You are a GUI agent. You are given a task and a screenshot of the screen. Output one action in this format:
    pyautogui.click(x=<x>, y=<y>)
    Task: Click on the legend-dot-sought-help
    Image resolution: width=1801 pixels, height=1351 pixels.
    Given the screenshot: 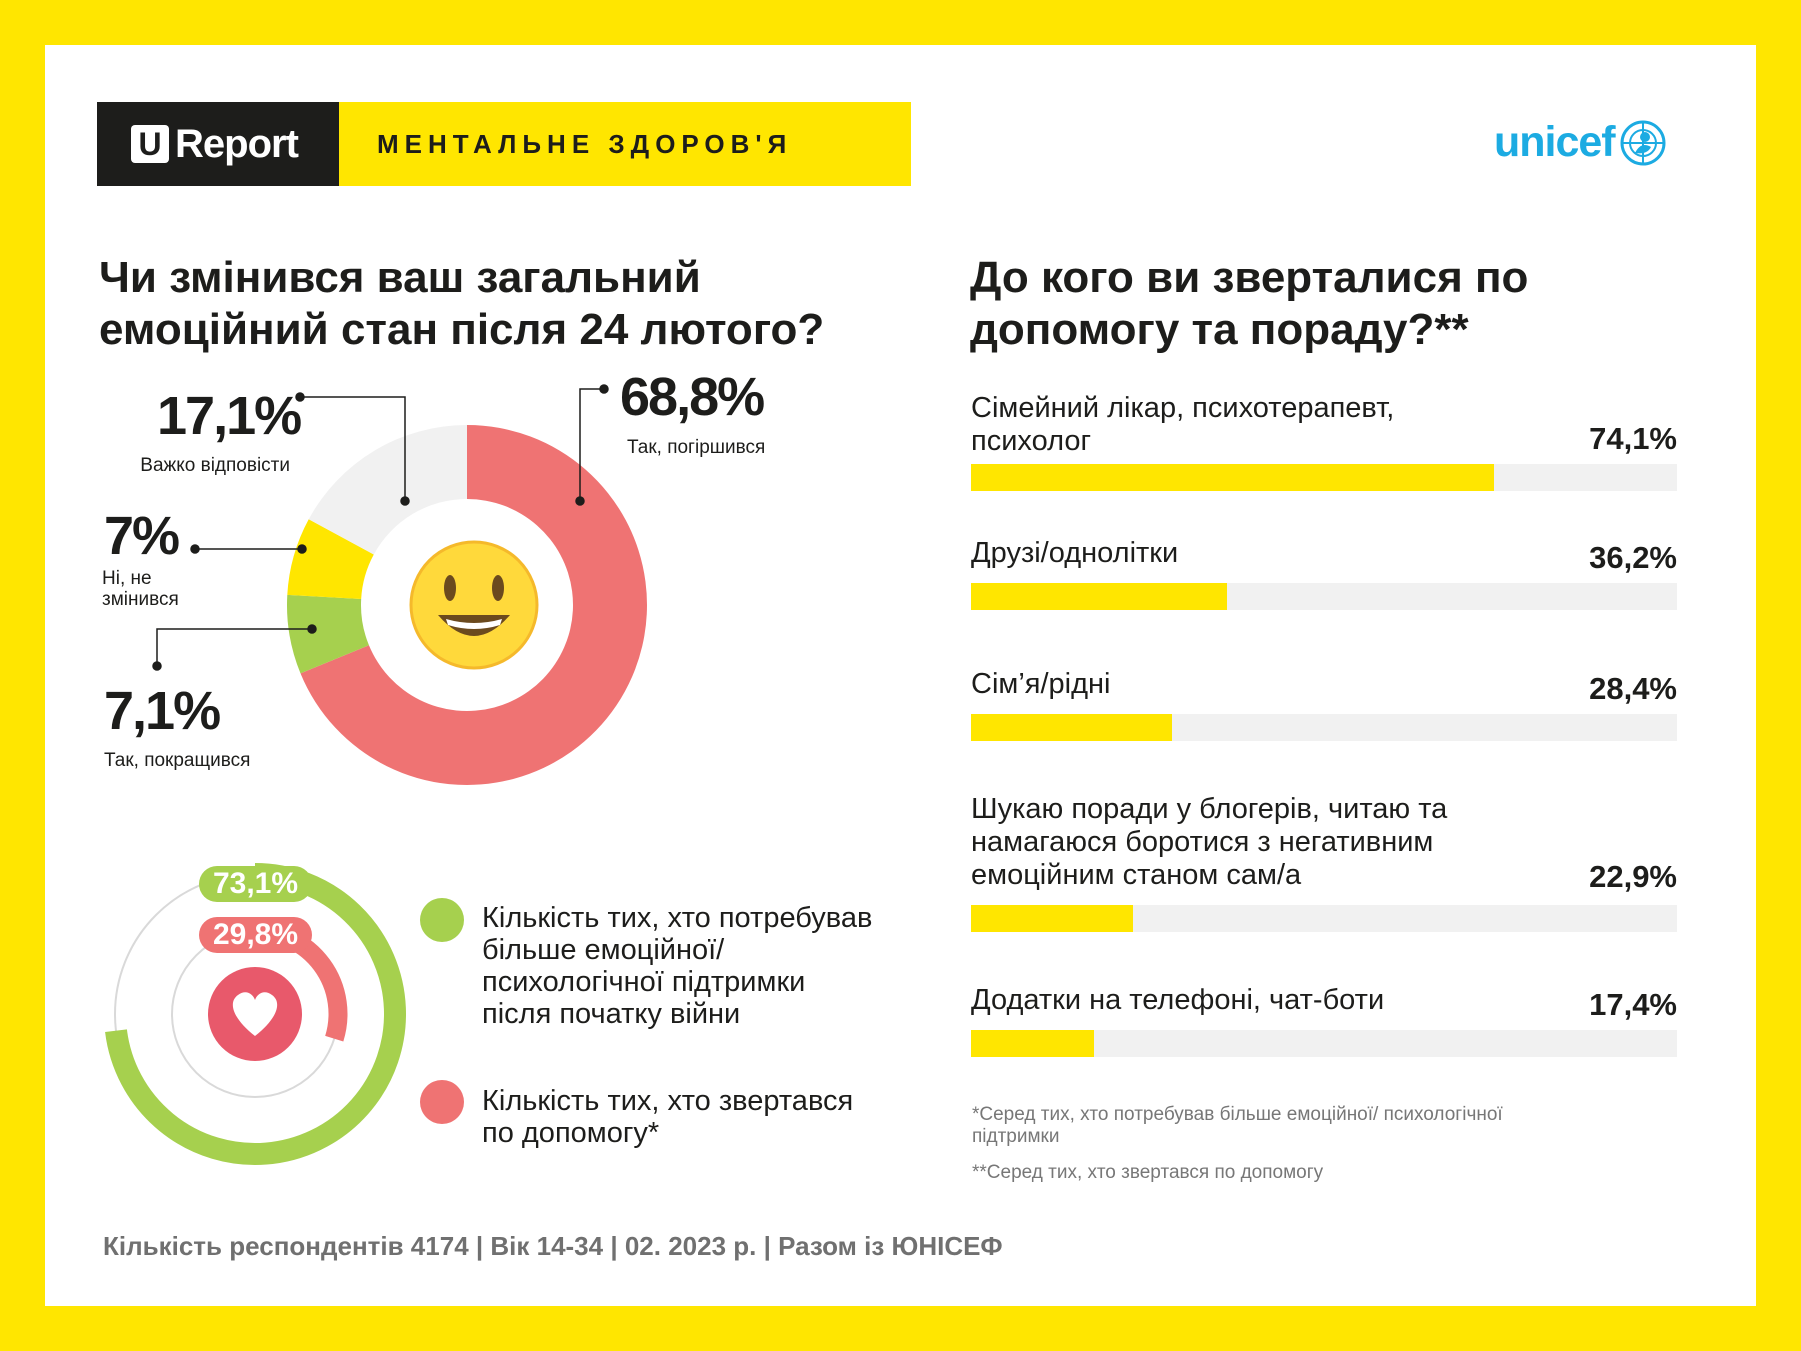 What is the action you would take?
    pyautogui.click(x=442, y=1102)
    